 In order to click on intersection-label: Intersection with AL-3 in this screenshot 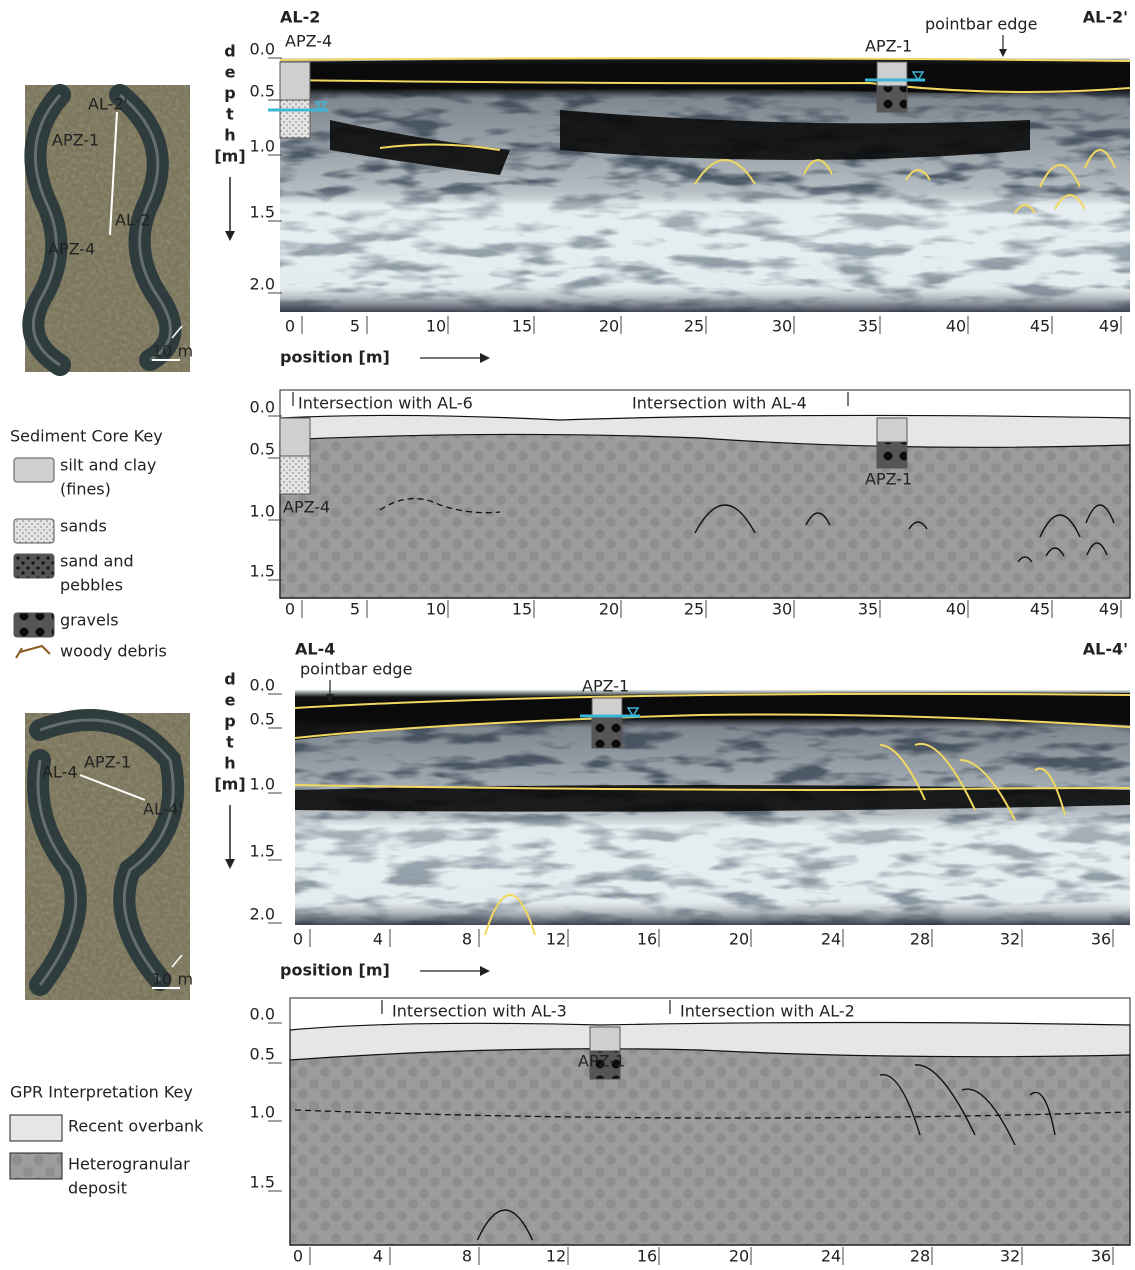, I will do `click(479, 1011)`.